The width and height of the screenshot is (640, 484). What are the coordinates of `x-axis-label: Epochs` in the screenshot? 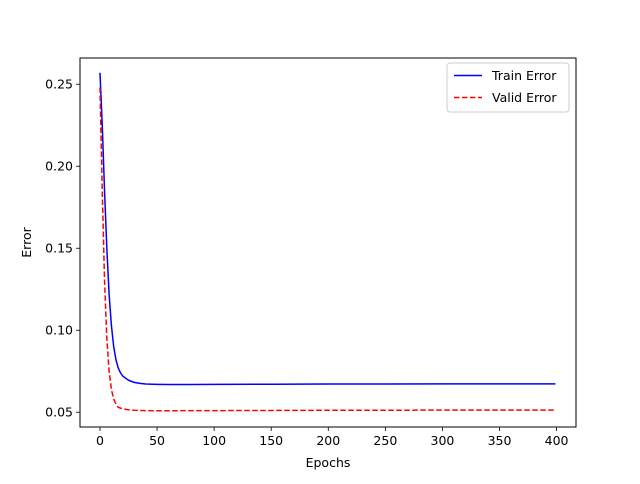 It's located at (328, 462).